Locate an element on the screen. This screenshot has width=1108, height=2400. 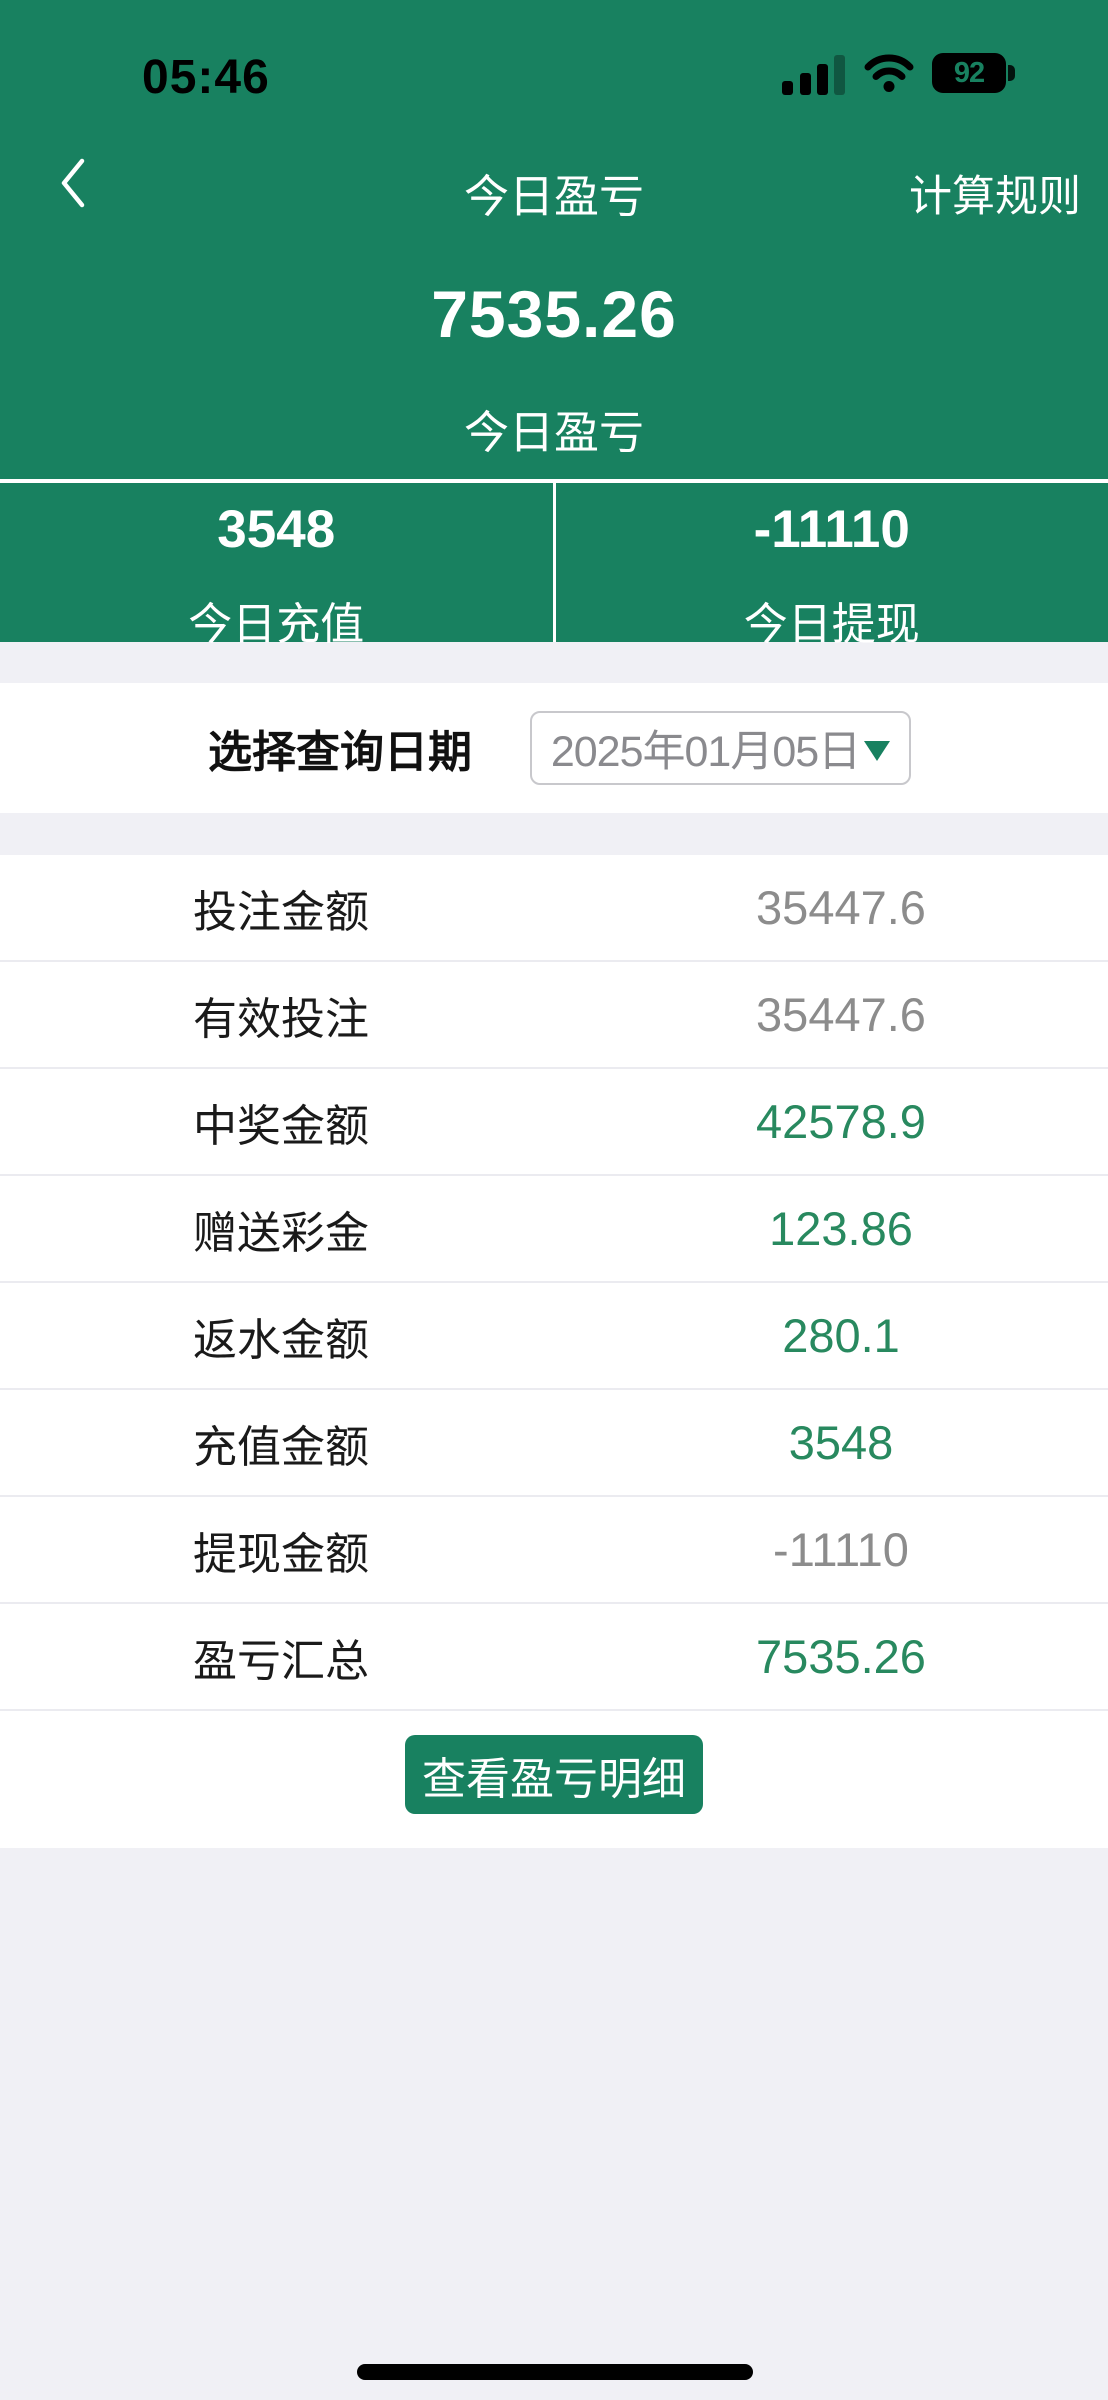
table-row: 有效投注 35447.6 is located at coordinates (554, 1015).